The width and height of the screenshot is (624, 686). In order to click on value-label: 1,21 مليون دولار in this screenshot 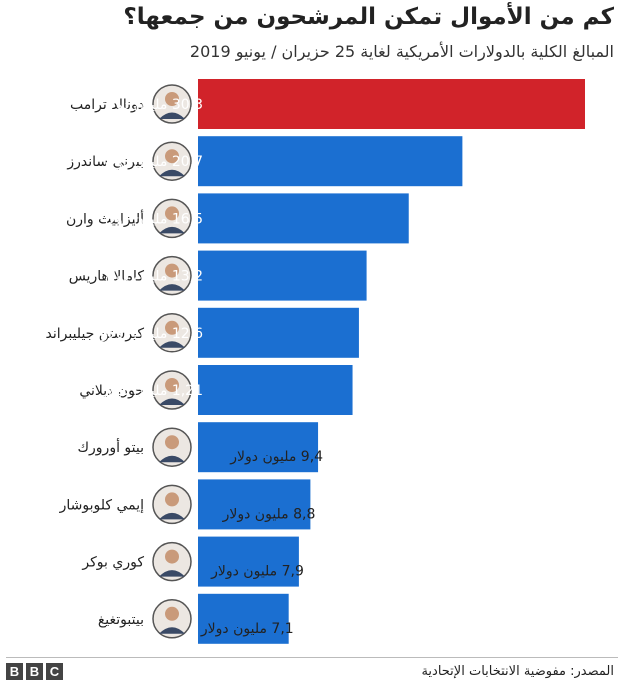, I will do `click(151, 391)`.